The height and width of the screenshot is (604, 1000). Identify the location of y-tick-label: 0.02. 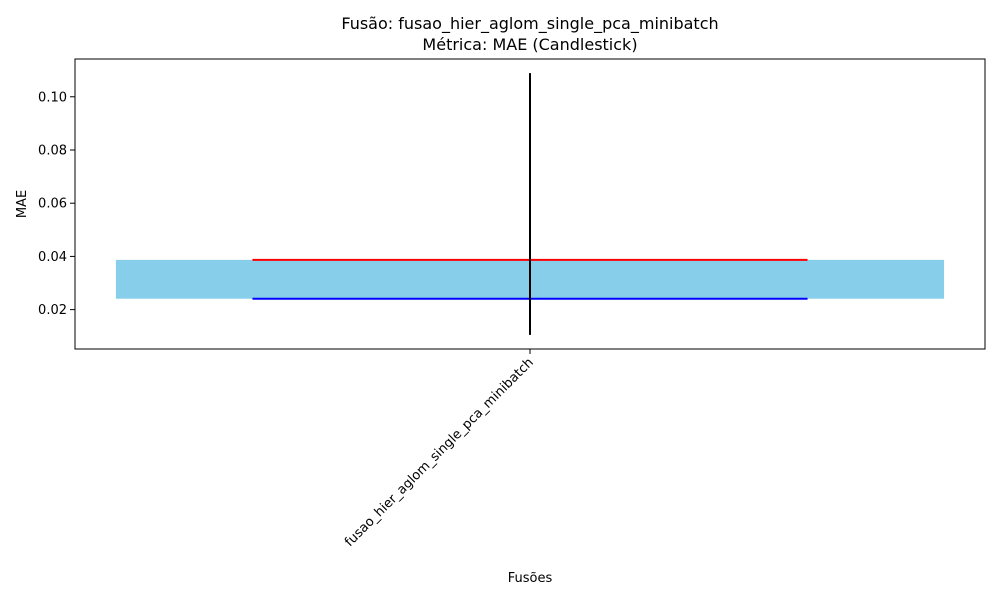
(52, 310).